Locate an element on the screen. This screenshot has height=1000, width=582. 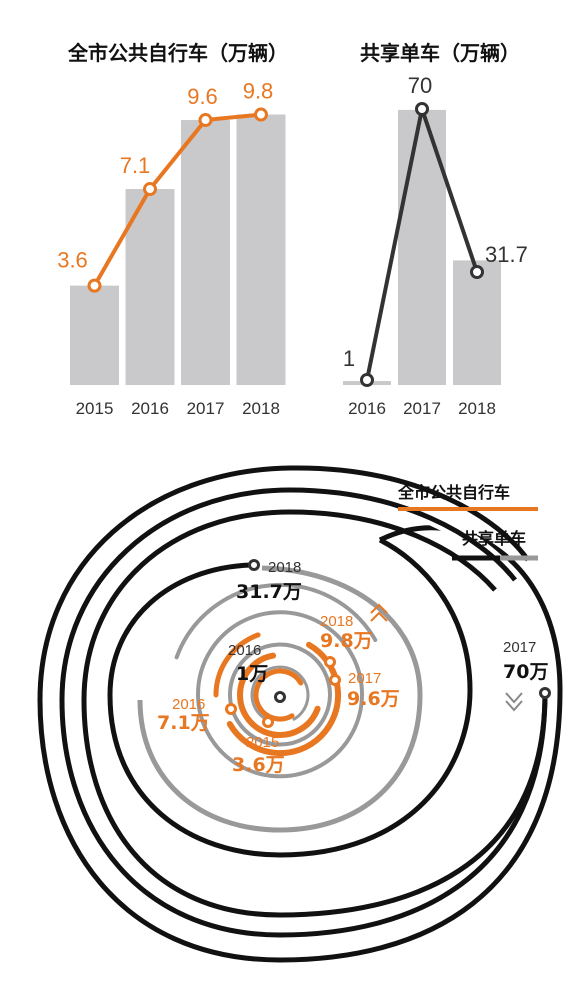
spiral-label-2016-value: 1万 is located at coordinates (252, 674).